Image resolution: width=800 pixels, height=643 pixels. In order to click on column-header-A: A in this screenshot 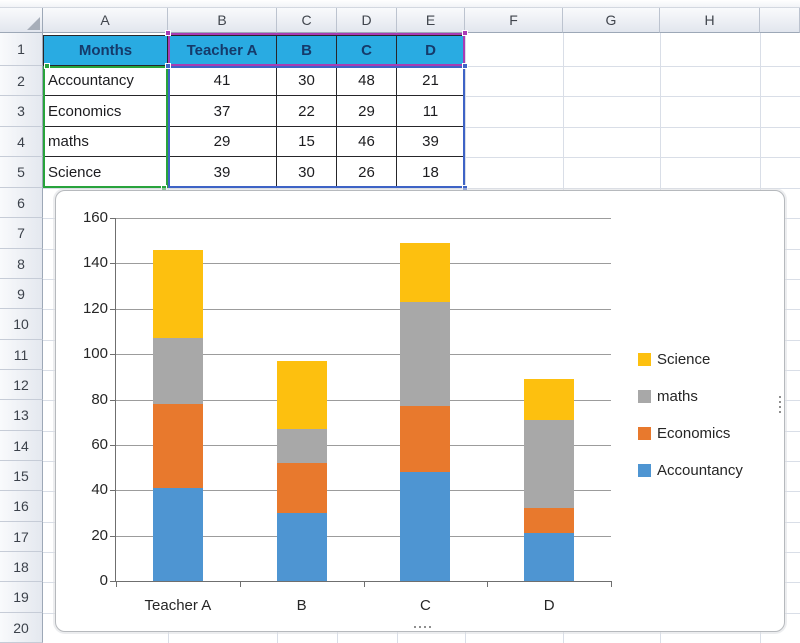, I will do `click(105, 20)`.